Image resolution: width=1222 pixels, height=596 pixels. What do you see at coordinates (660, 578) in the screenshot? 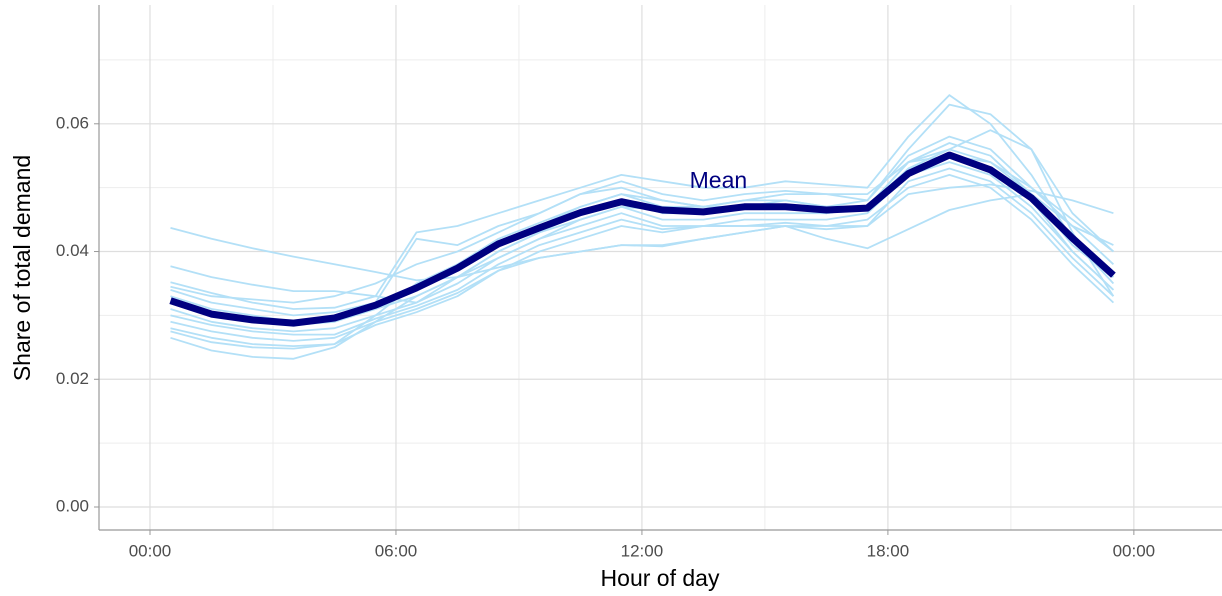
I see `x-axis-title: Hour of day` at bounding box center [660, 578].